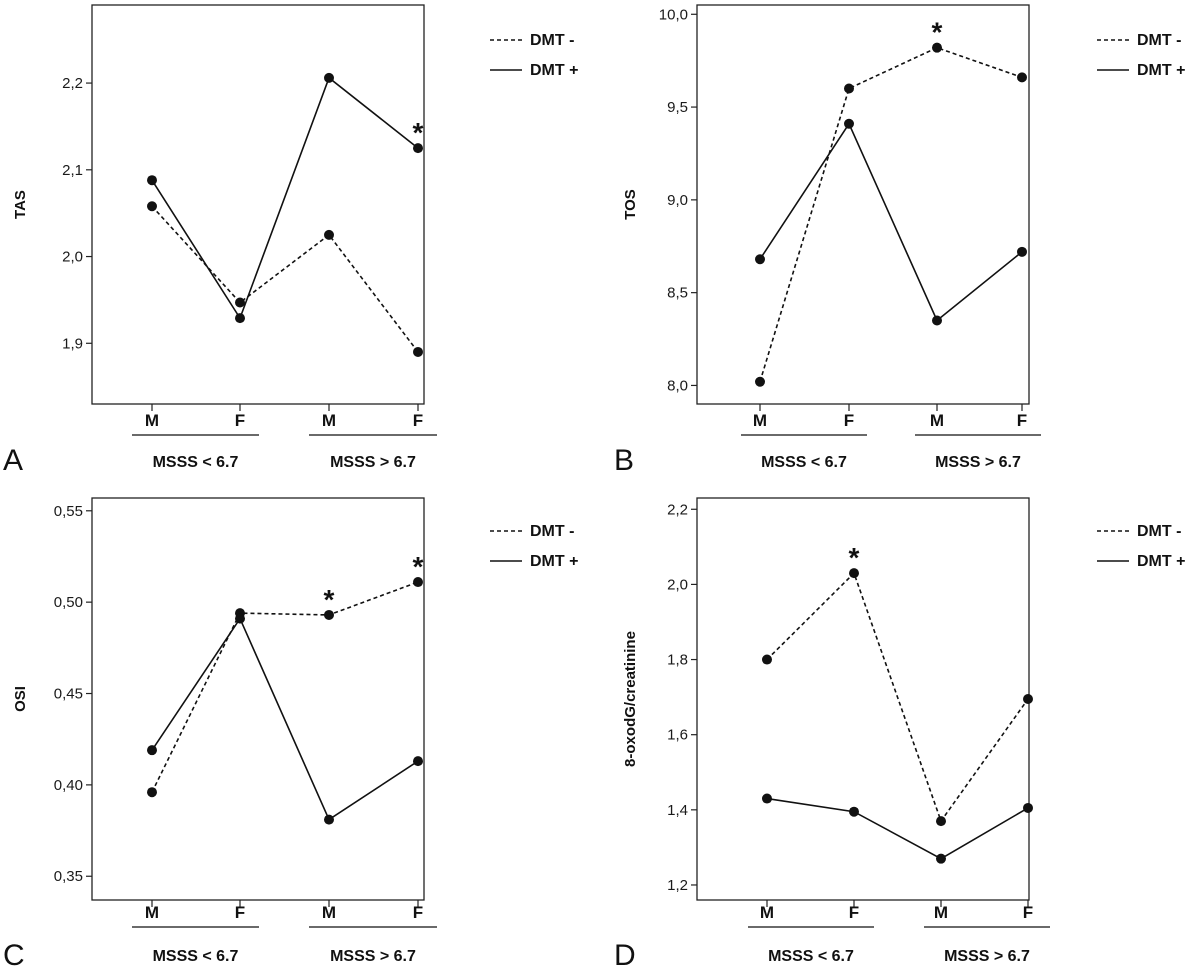 This screenshot has width=1200, height=970. What do you see at coordinates (68, 785) in the screenshot?
I see `y-tick-label: 0,40` at bounding box center [68, 785].